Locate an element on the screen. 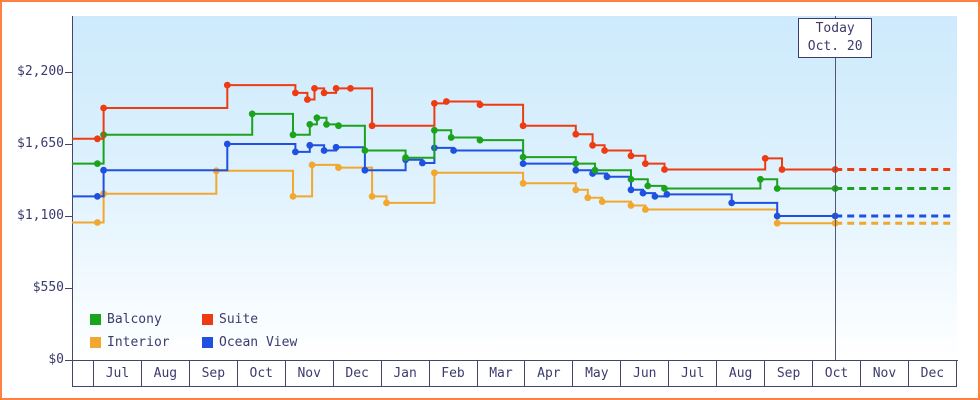 The image size is (980, 400). y-tick-label: $1,100 is located at coordinates (40, 215).